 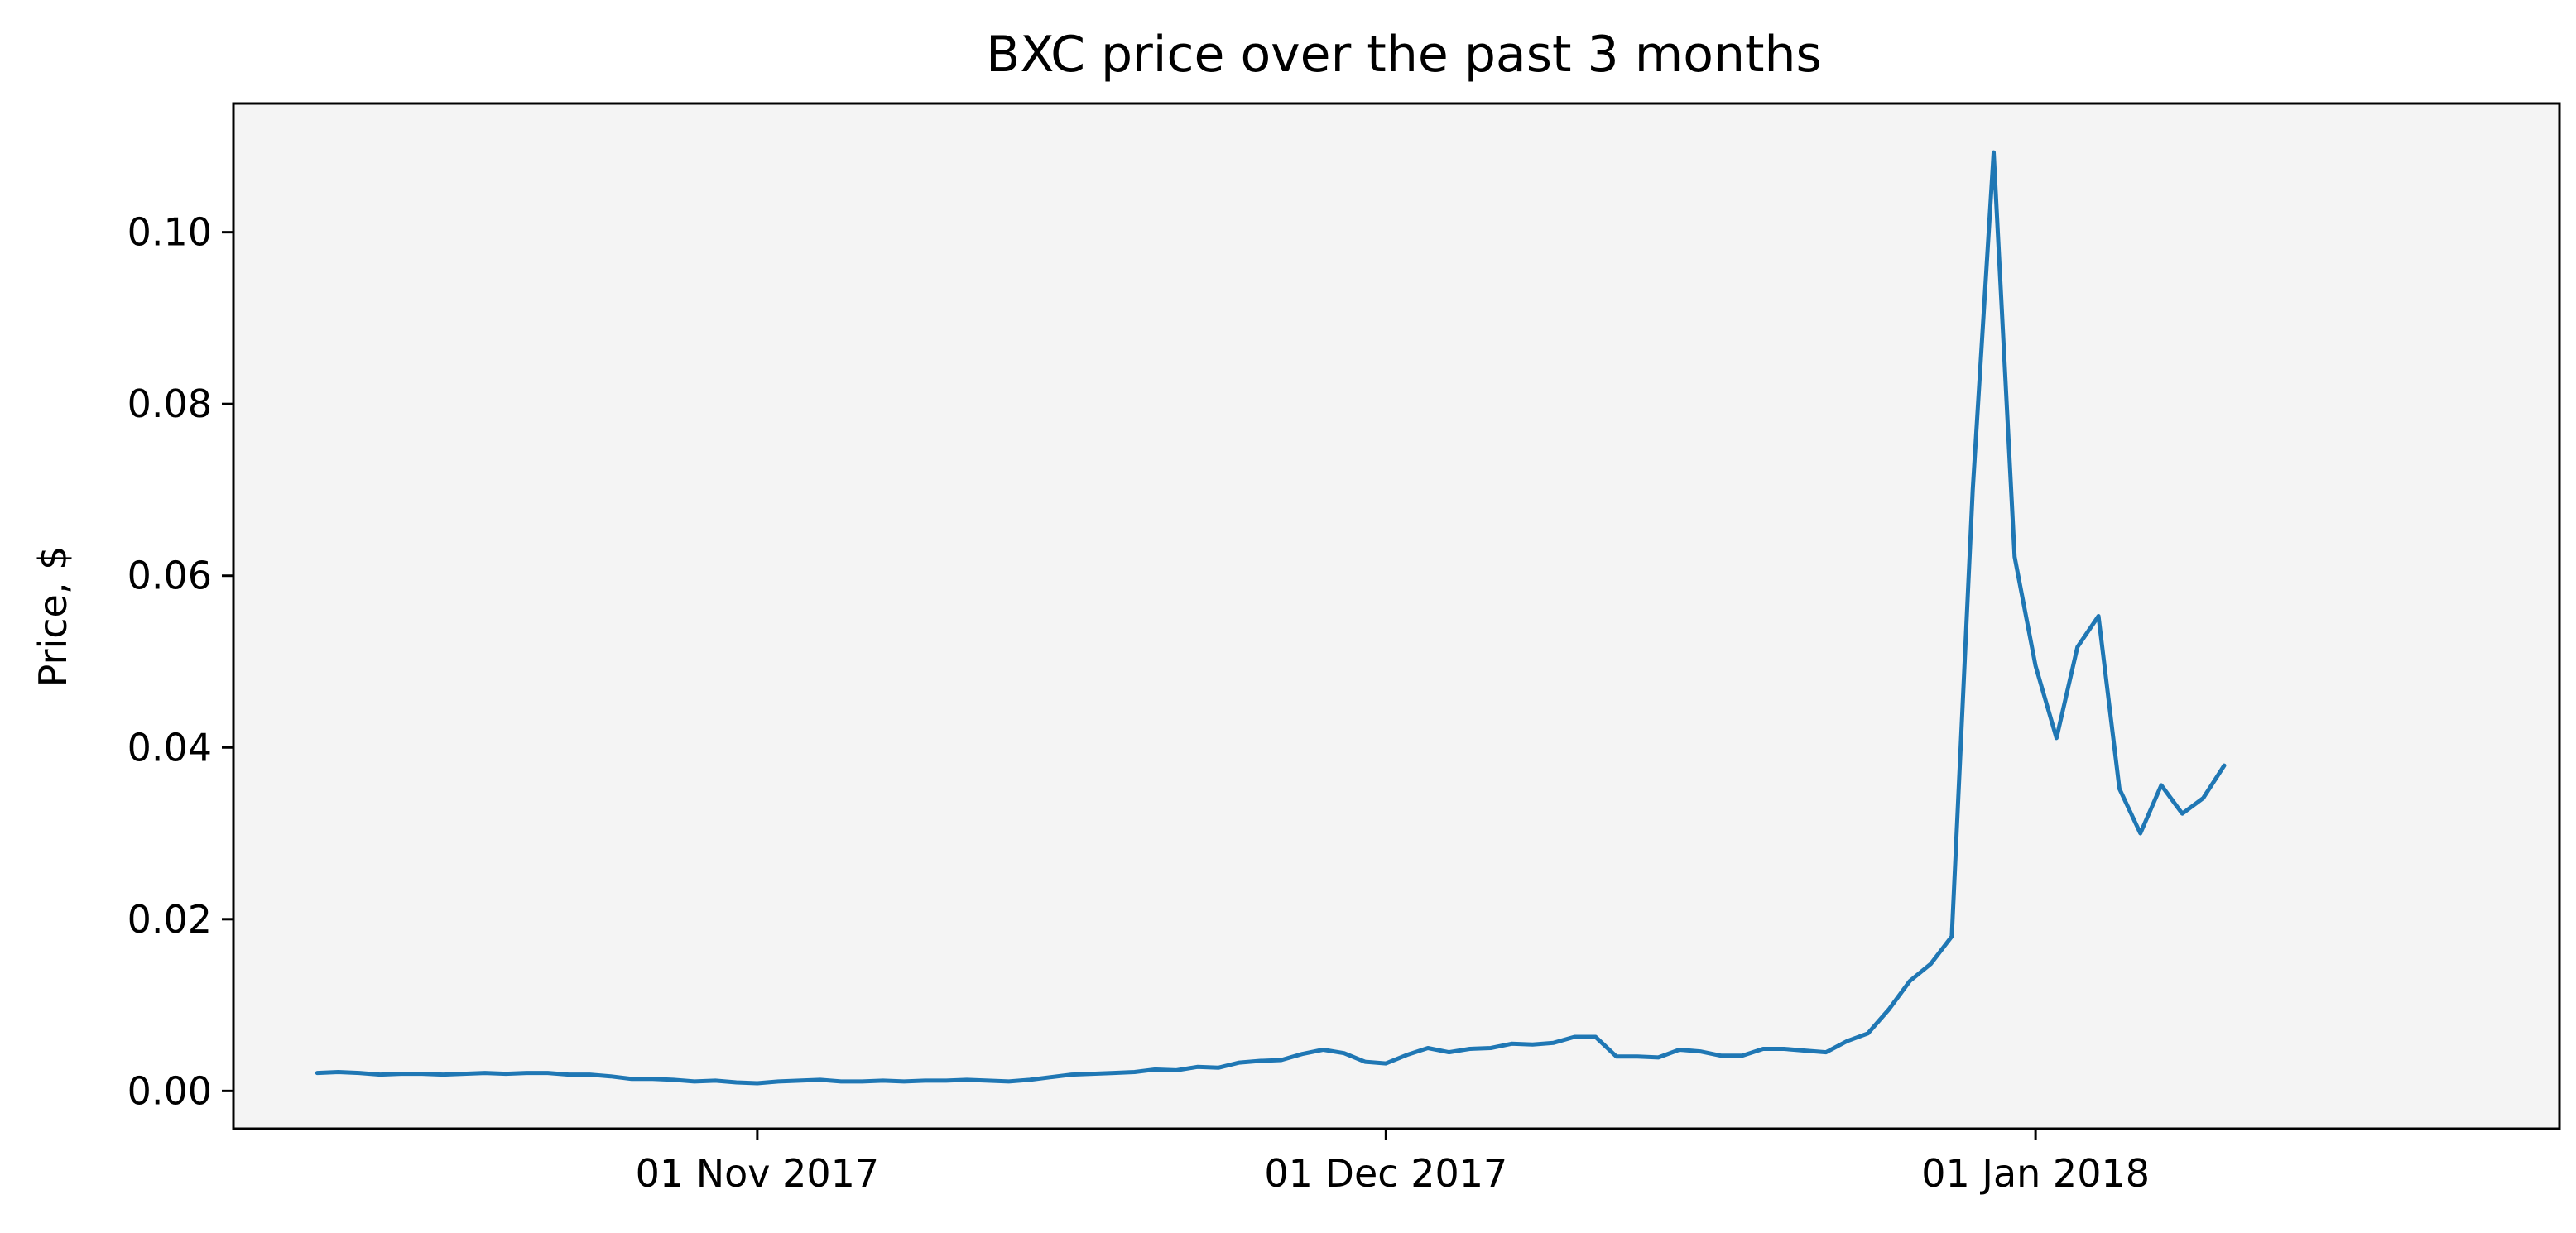 What do you see at coordinates (1404, 55) in the screenshot?
I see `chart-title: BXC price over the past 3 months` at bounding box center [1404, 55].